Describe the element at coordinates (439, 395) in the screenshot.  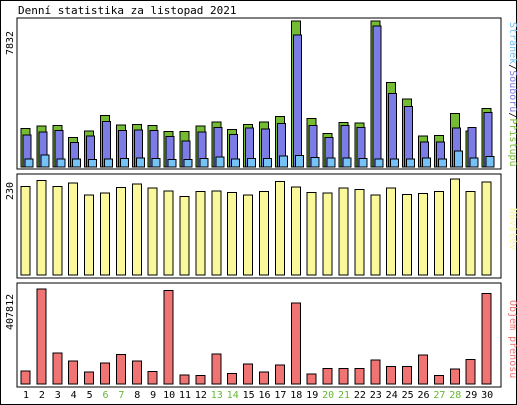
I see `day-label: 27` at that location.